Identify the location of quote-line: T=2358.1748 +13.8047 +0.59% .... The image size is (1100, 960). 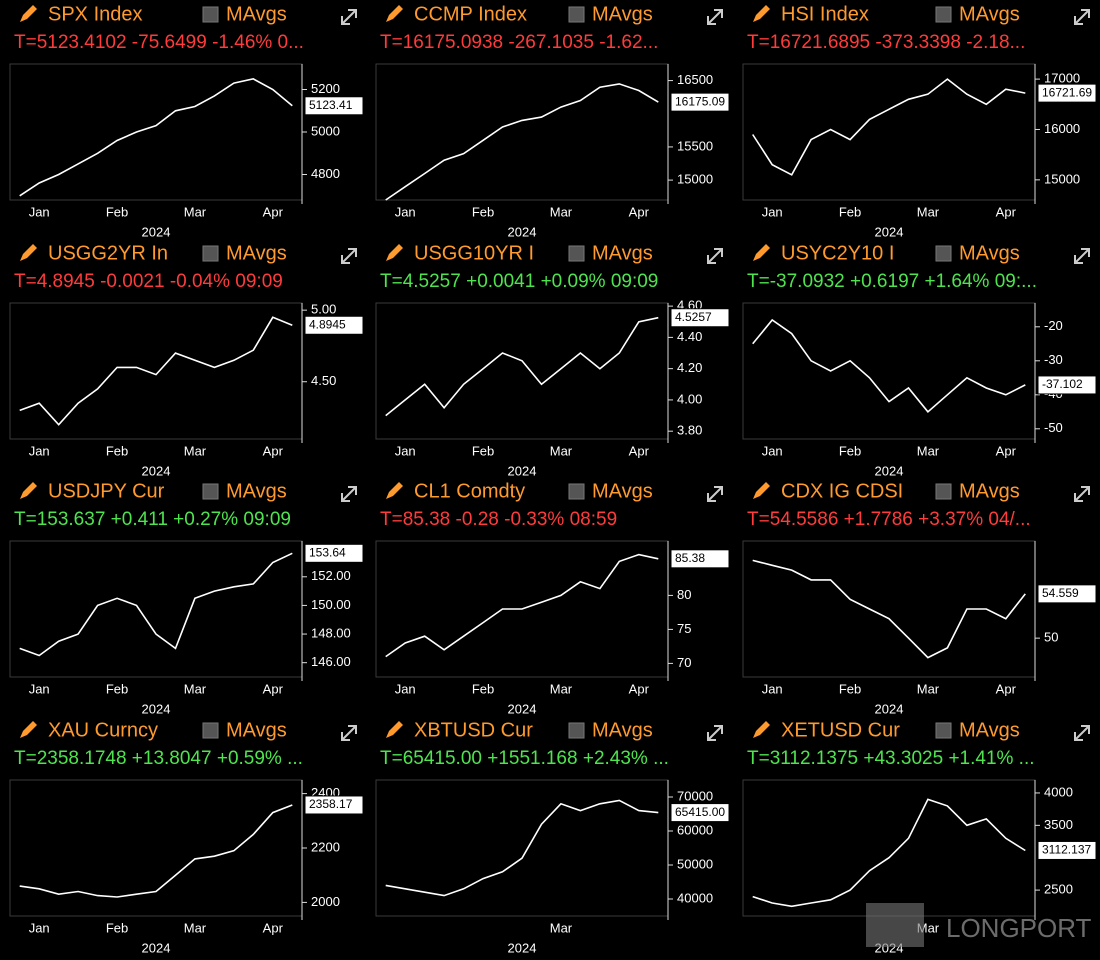
(158, 758).